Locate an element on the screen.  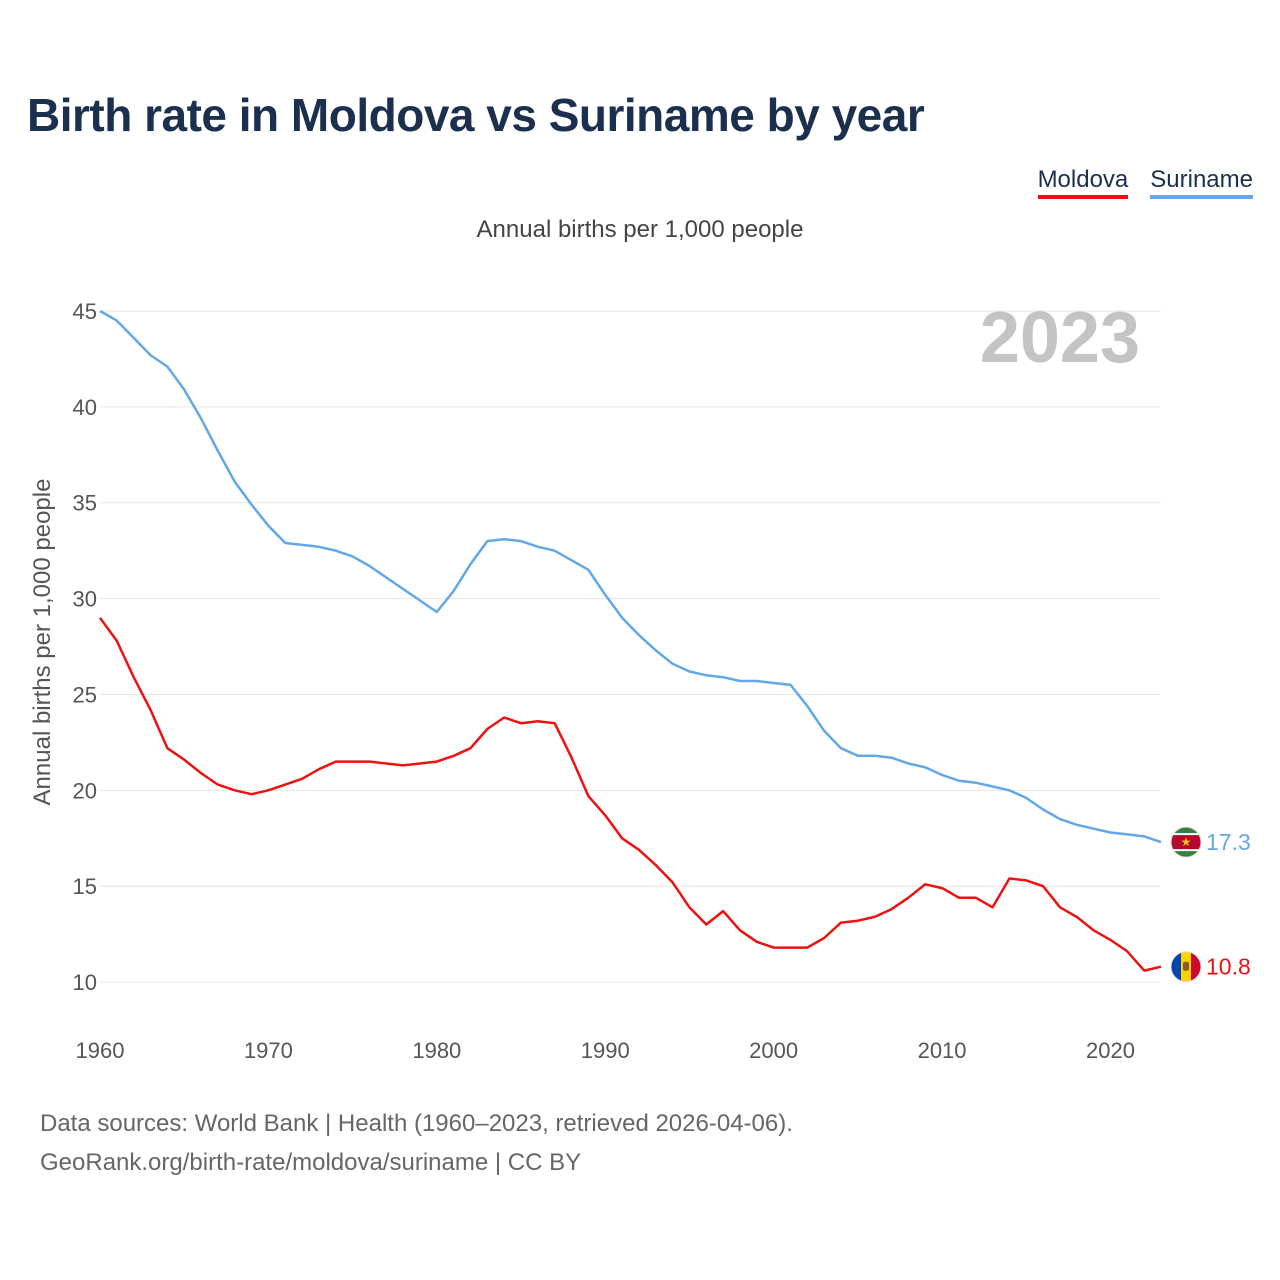
chart-subtitle: Annual births per 1,000 people is located at coordinates (640, 229).